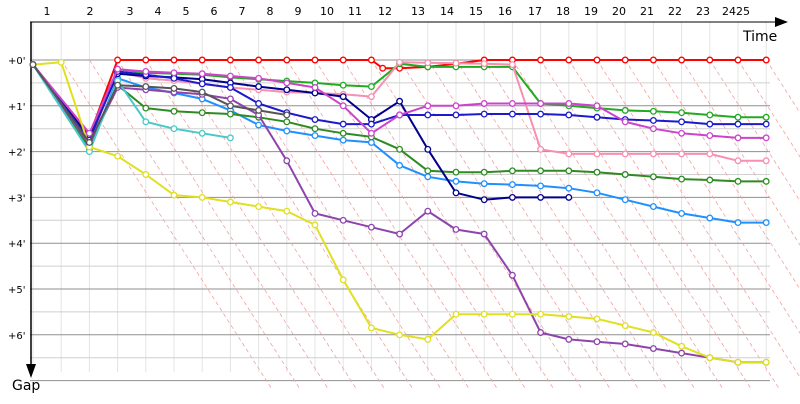 The image size is (800, 404). I want to click on x-tick-label: 13, so click(418, 11).